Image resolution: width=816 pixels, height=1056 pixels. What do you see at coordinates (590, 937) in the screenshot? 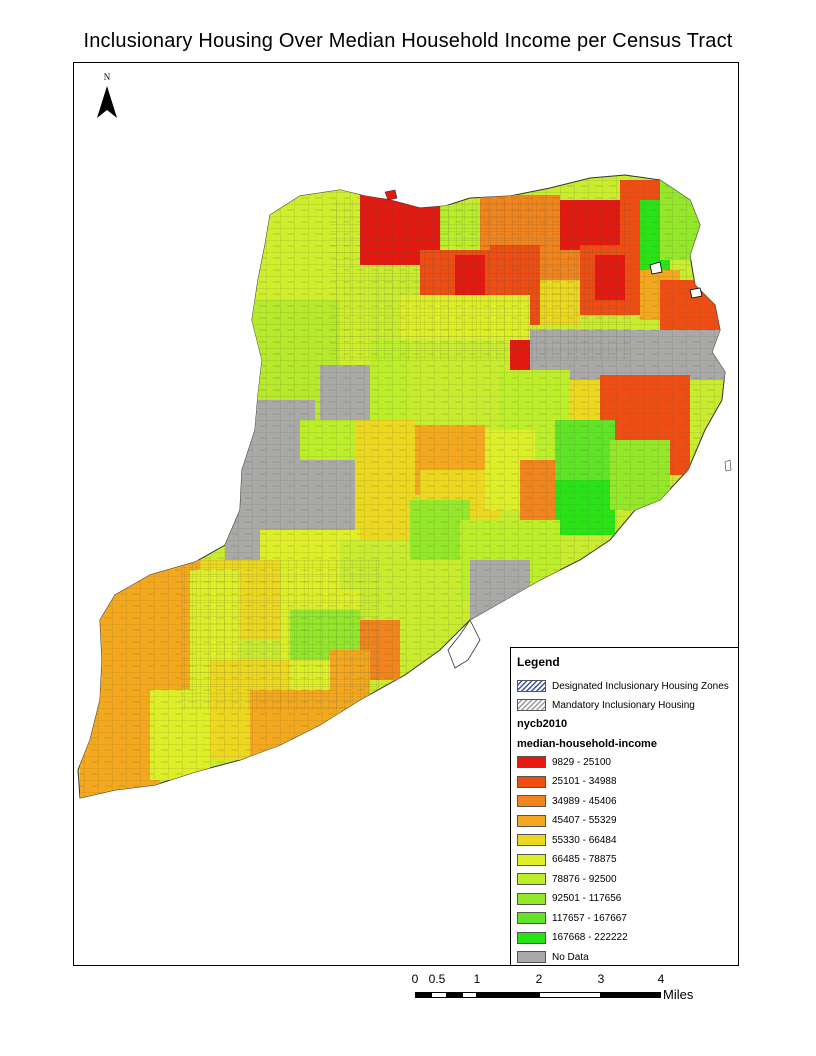
I see `legend-class-label: 167668 - 222222` at bounding box center [590, 937].